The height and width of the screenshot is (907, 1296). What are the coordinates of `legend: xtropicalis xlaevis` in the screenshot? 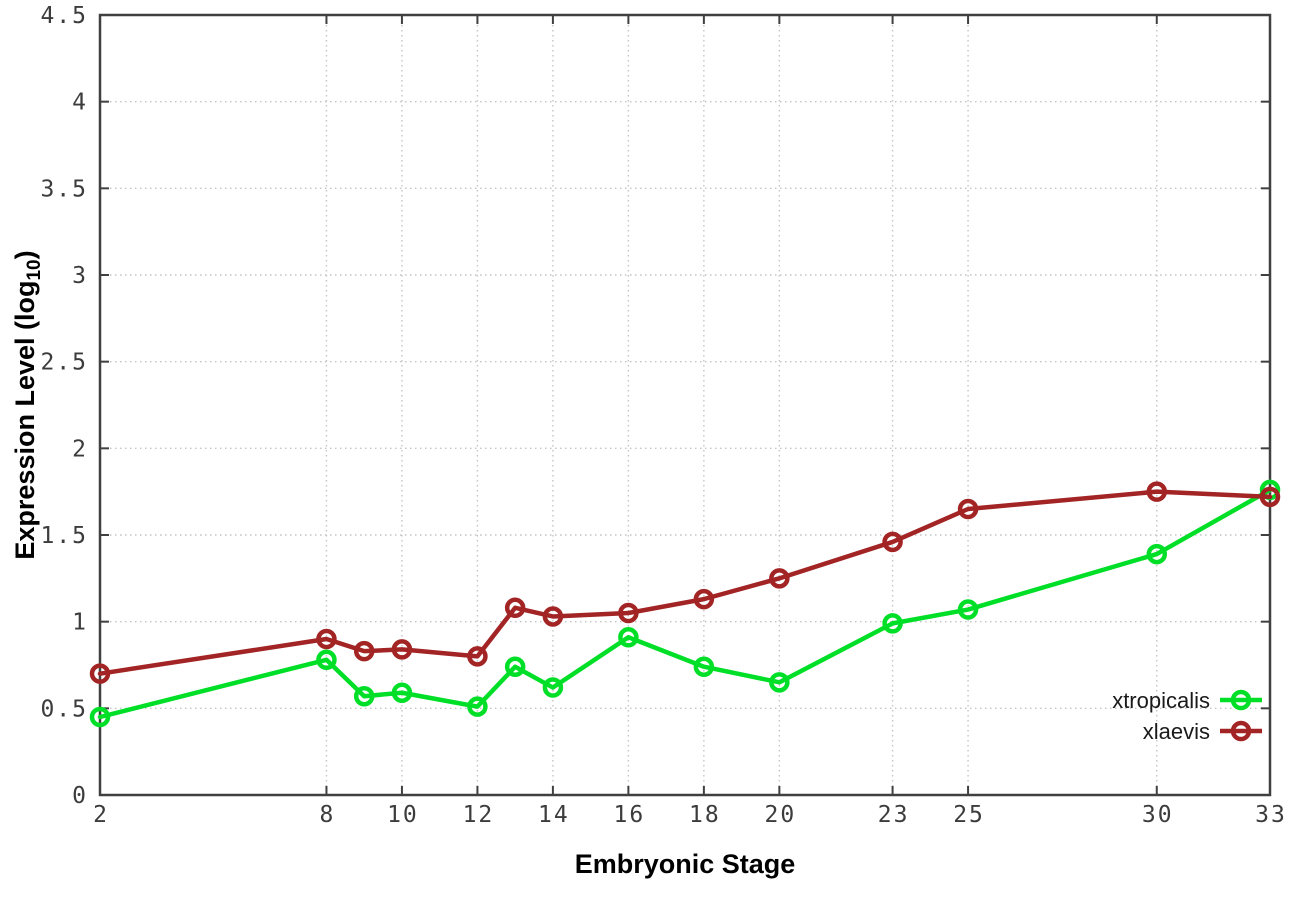 It's located at (1187, 716).